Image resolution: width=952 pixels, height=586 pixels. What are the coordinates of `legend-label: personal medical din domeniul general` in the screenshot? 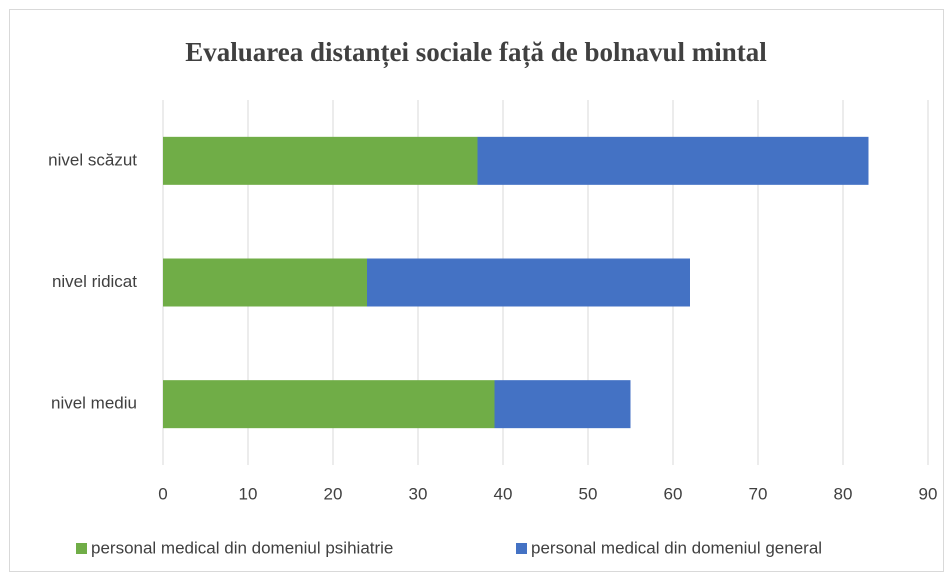 It's located at (676, 547).